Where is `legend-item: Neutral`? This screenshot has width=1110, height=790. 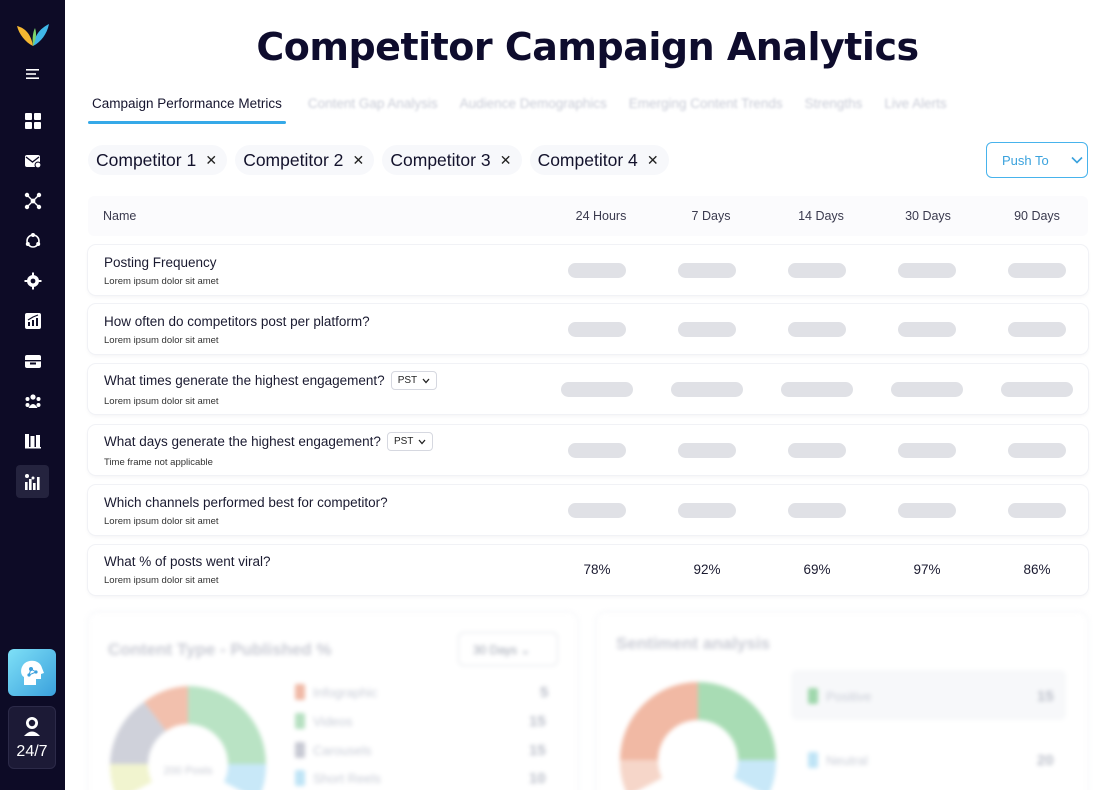
legend-item: Neutral is located at coordinates (838, 760).